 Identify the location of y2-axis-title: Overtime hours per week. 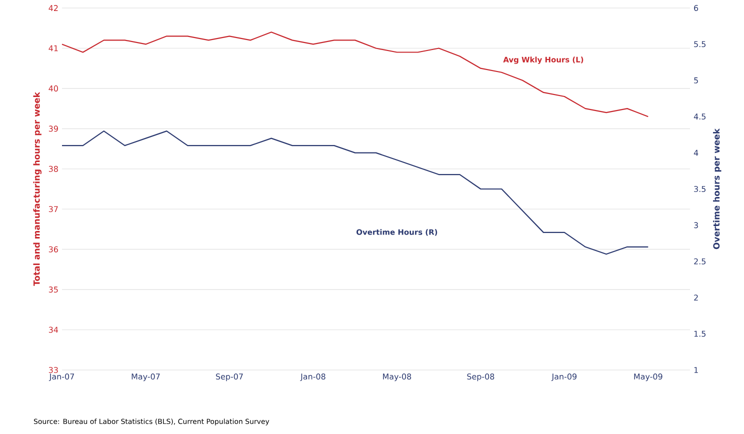
(717, 189).